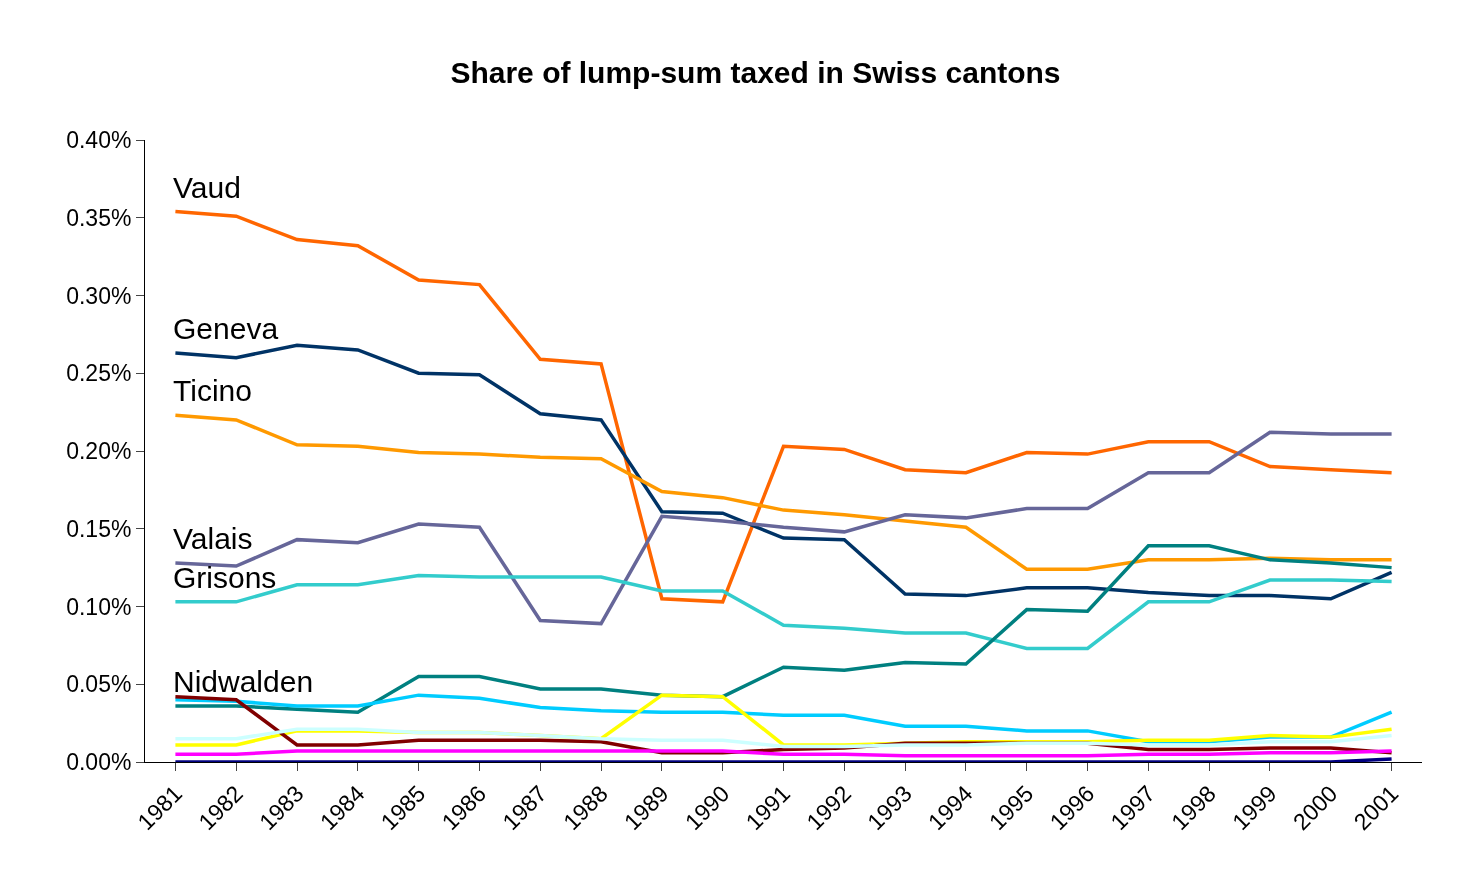  Describe the element at coordinates (99, 217) in the screenshot. I see `y-tick-label: 0.35%` at that location.